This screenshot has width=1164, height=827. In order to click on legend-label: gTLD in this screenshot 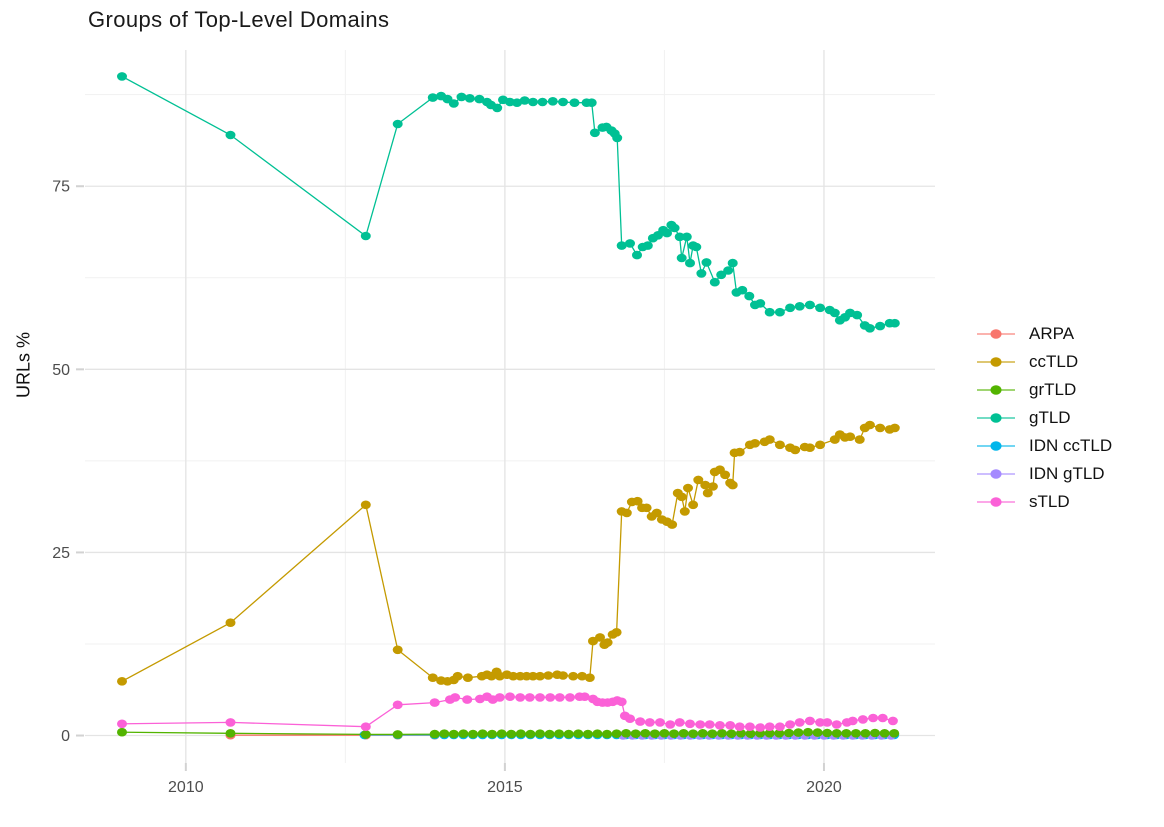, I will do `click(1050, 417)`.